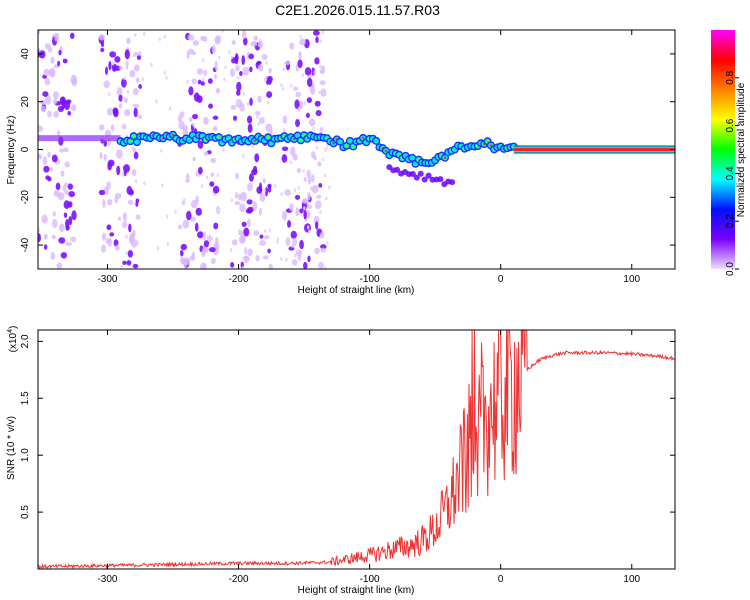 The image size is (750, 600). I want to click on ridge-blob-core, so click(353, 146).